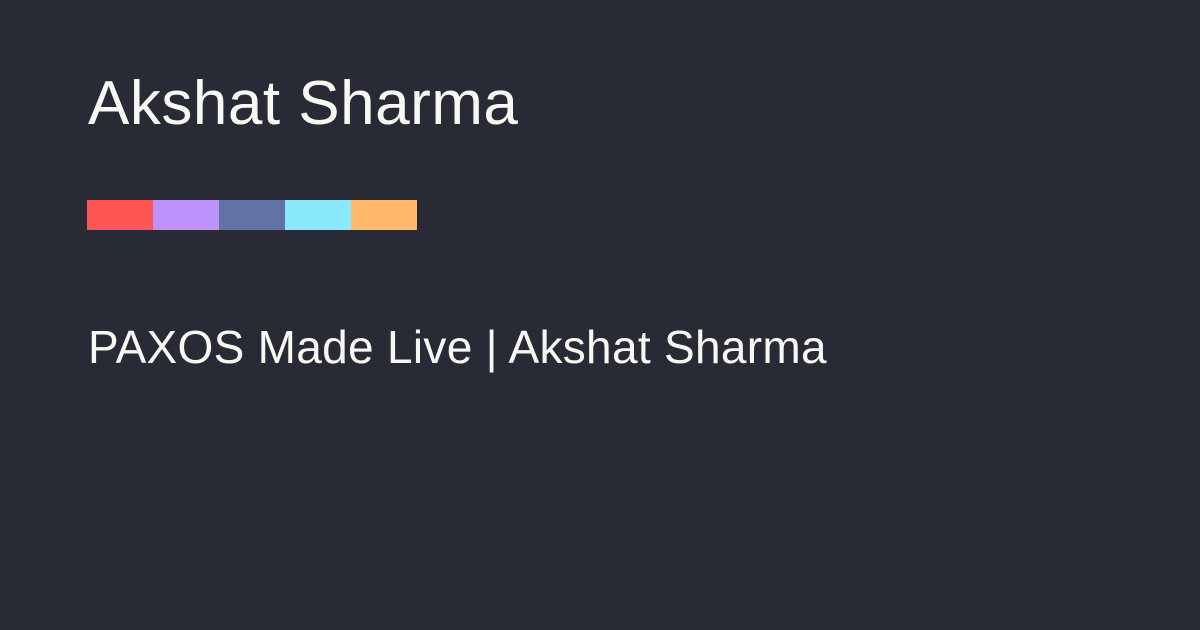  I want to click on page-heading: PAXOS Made Live | Akshat Sharma, so click(457, 347).